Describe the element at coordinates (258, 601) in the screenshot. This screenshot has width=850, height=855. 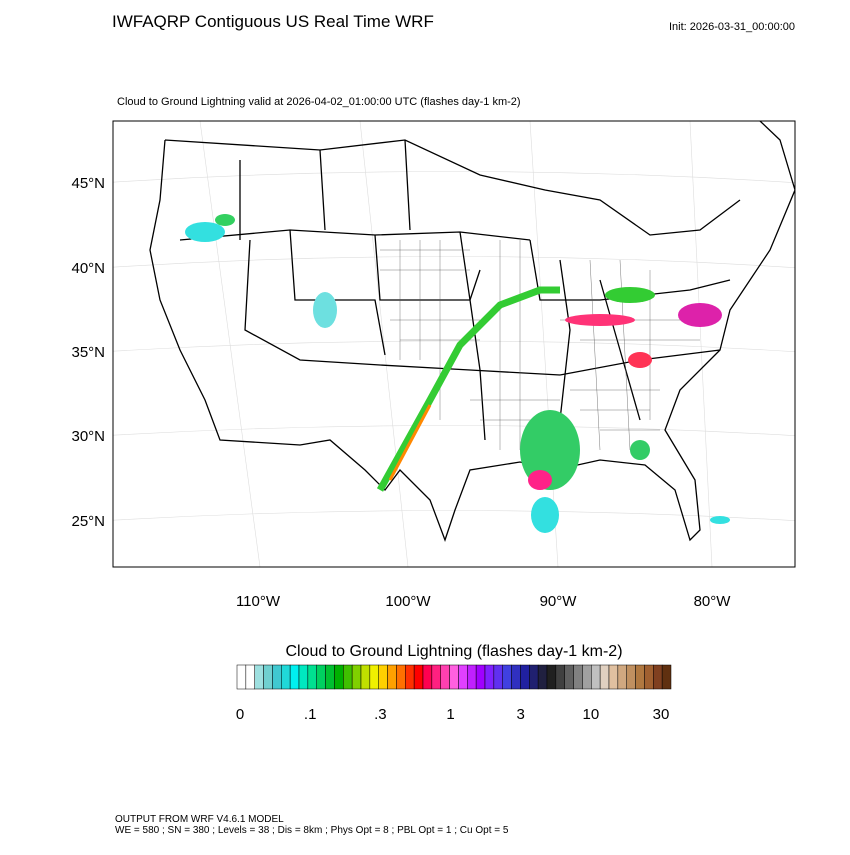
I see `lon-label: 110°W` at that location.